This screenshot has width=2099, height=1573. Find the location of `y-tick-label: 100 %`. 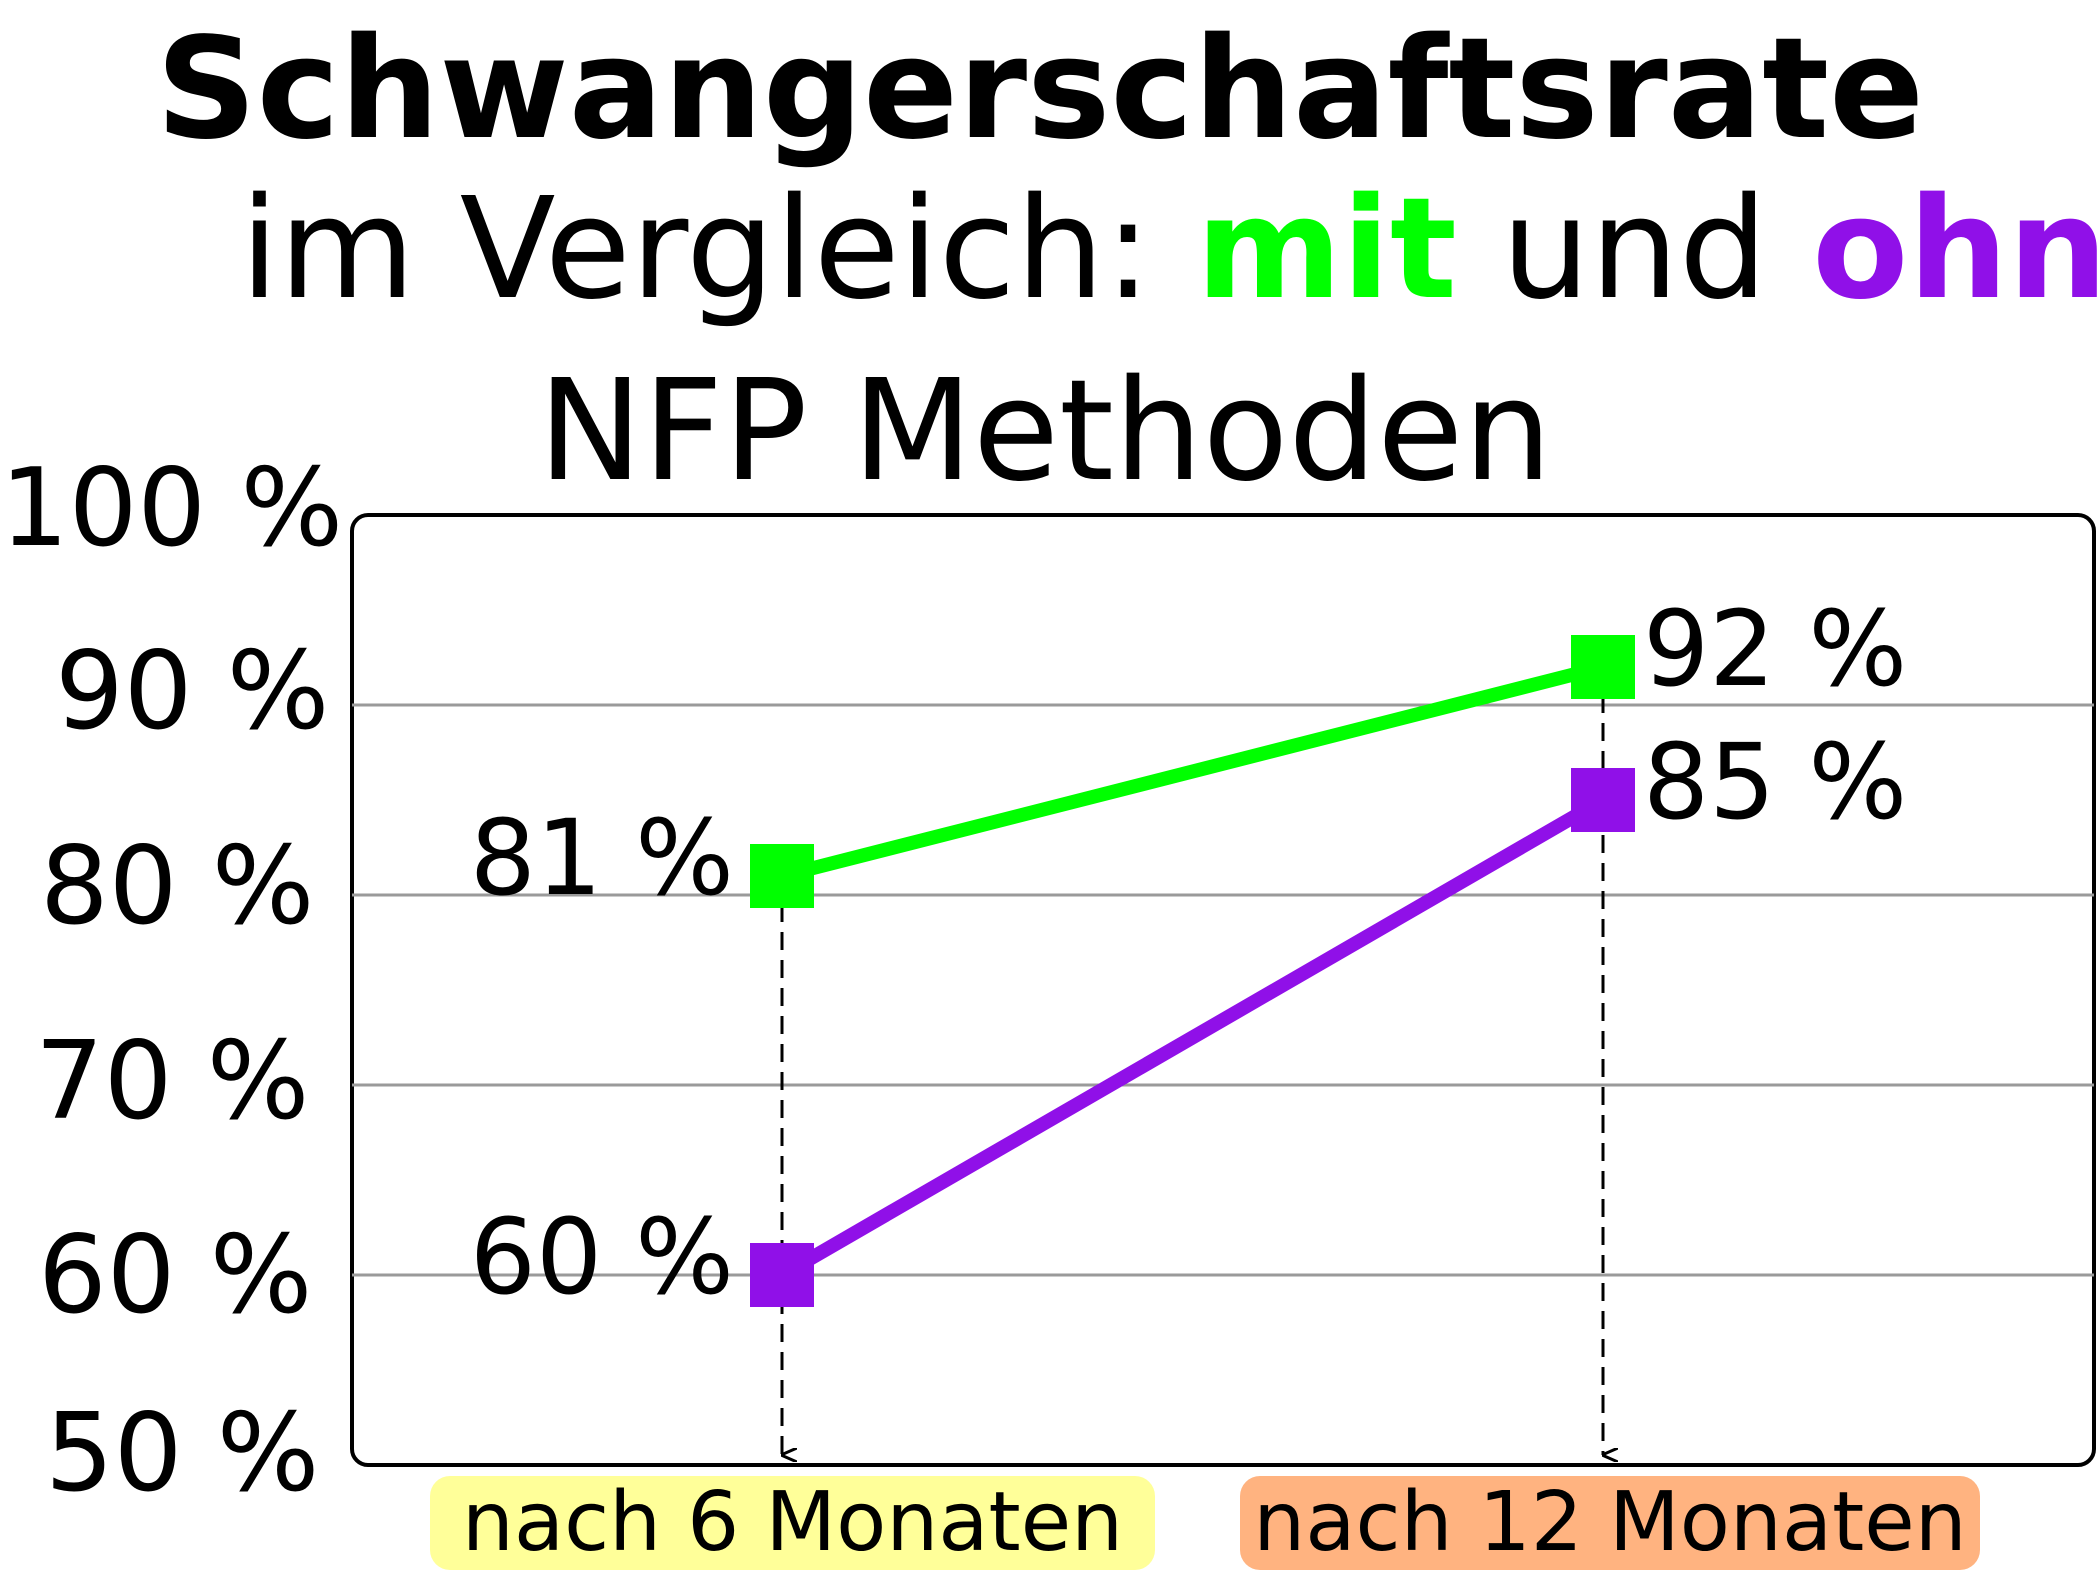

y-tick-label: 100 % is located at coordinates (172, 508).